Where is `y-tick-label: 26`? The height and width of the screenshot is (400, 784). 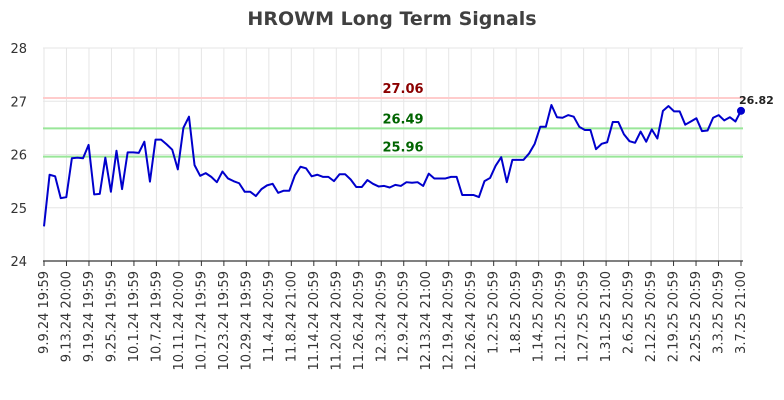 y-tick-label: 26 is located at coordinates (18, 156).